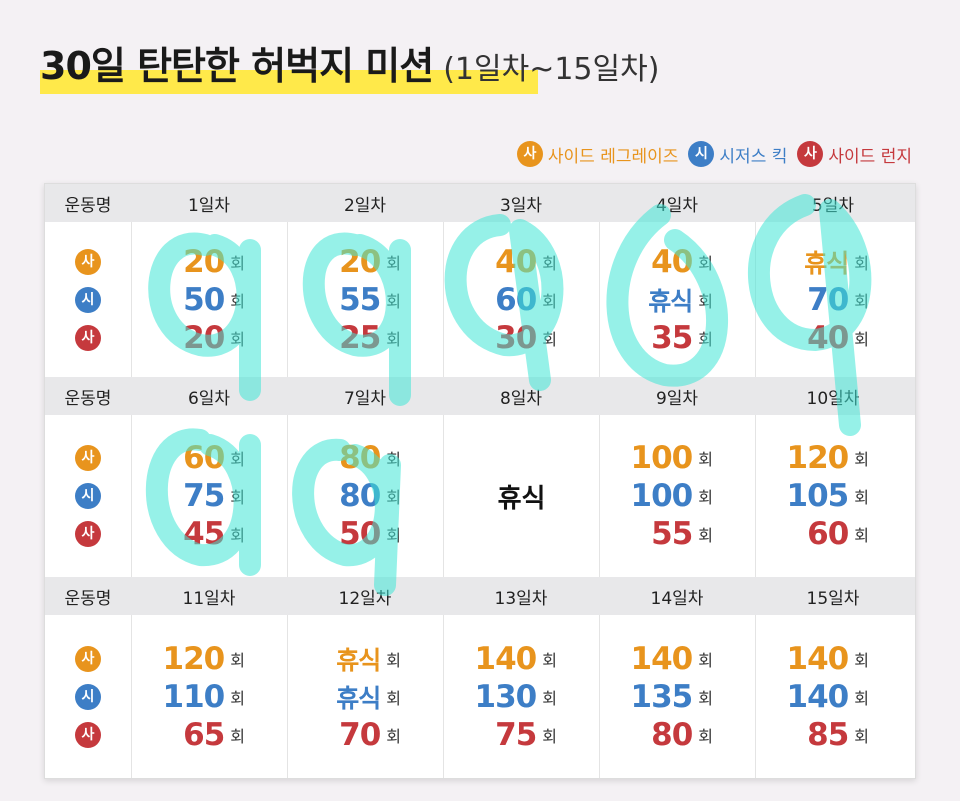 Image resolution: width=960 pixels, height=801 pixels. What do you see at coordinates (677, 598) in the screenshot?
I see `day-header: 14일차` at bounding box center [677, 598].